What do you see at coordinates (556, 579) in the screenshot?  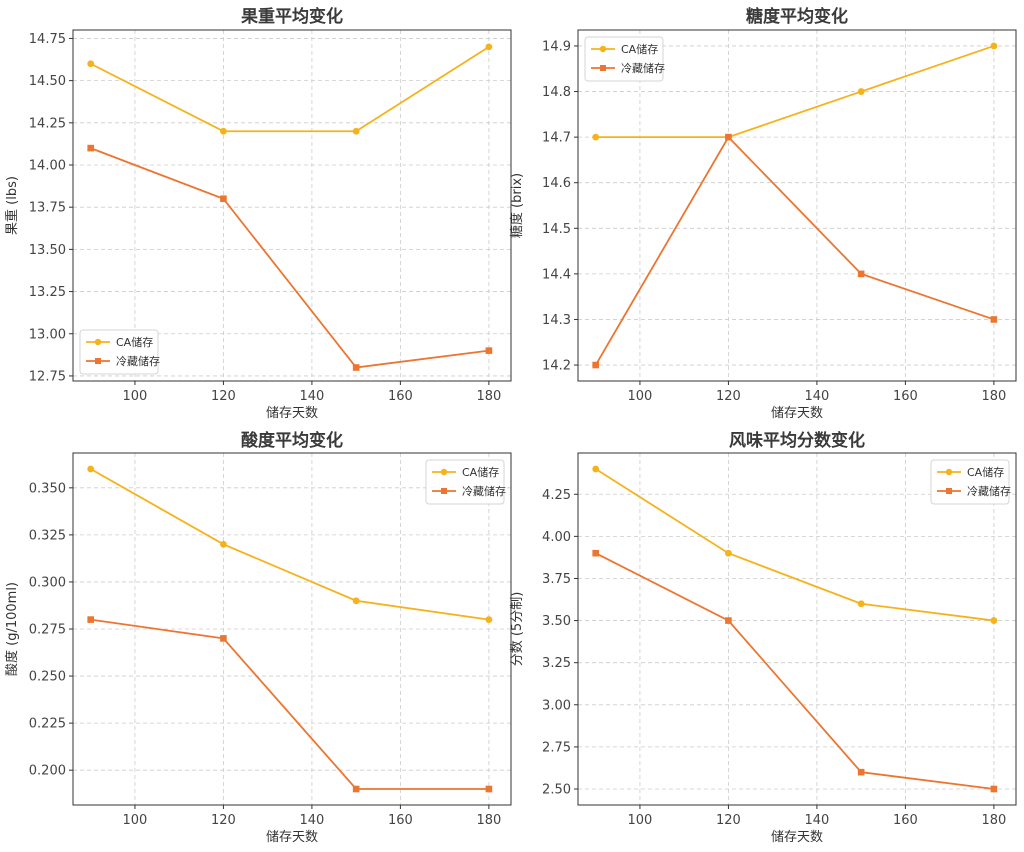 I see `y-tick-label: 3.75` at bounding box center [556, 579].